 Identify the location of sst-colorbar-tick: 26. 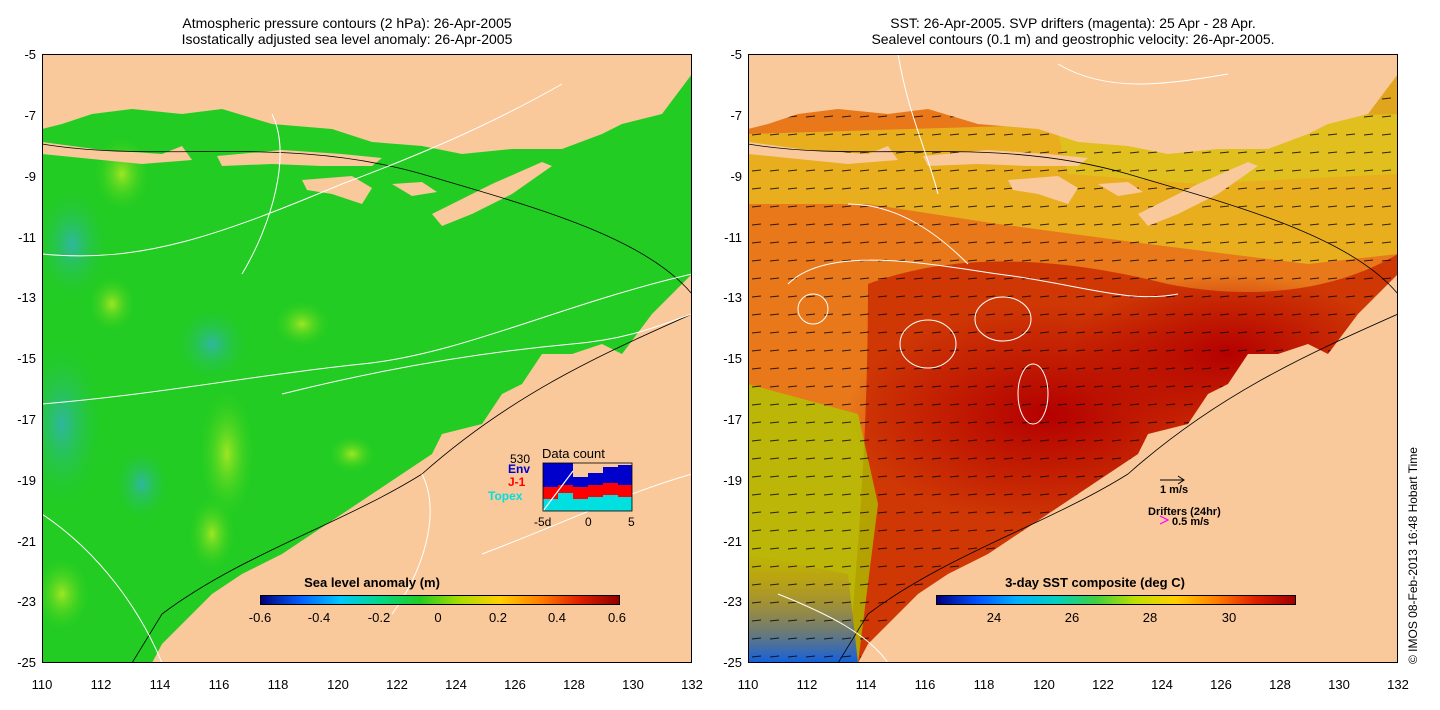
(1072, 617).